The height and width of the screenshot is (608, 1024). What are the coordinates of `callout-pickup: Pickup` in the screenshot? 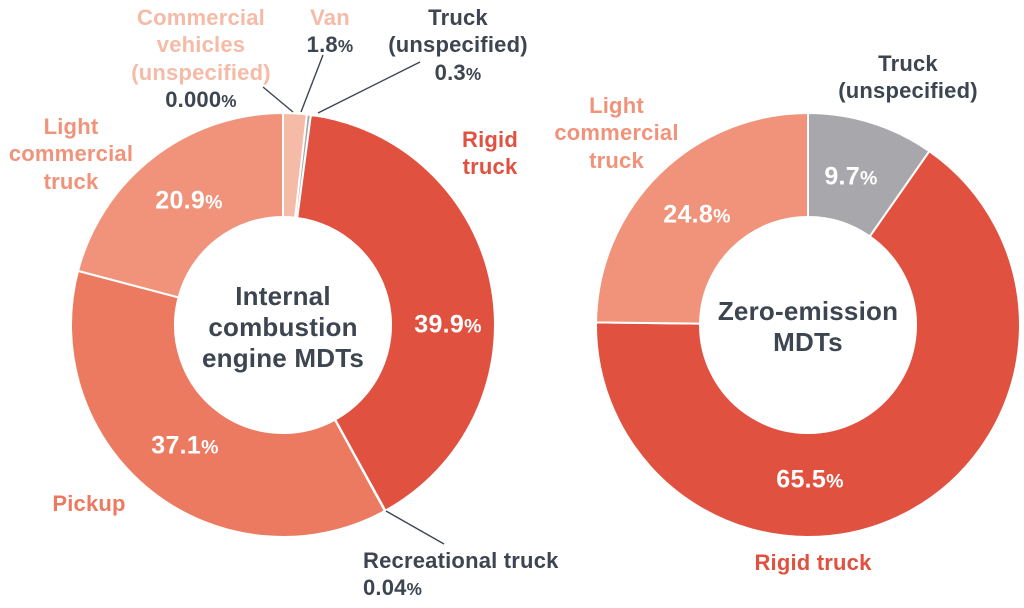 It's located at (89, 503).